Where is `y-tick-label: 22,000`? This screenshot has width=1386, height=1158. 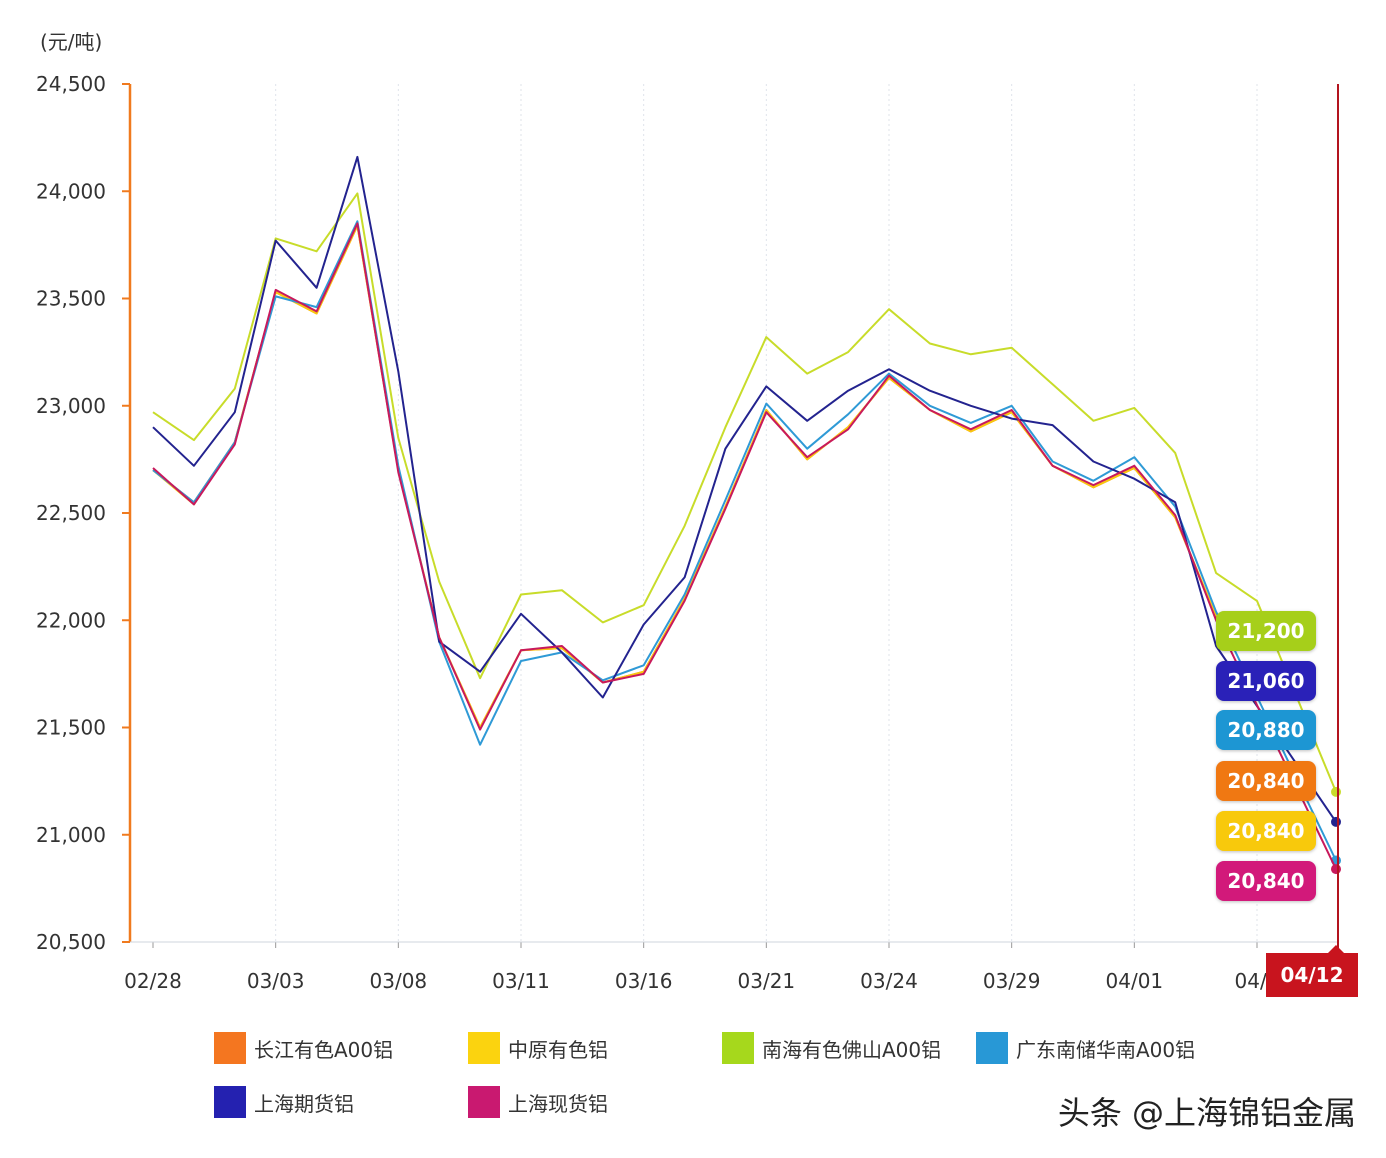 y-tick-label: 22,000 is located at coordinates (71, 620).